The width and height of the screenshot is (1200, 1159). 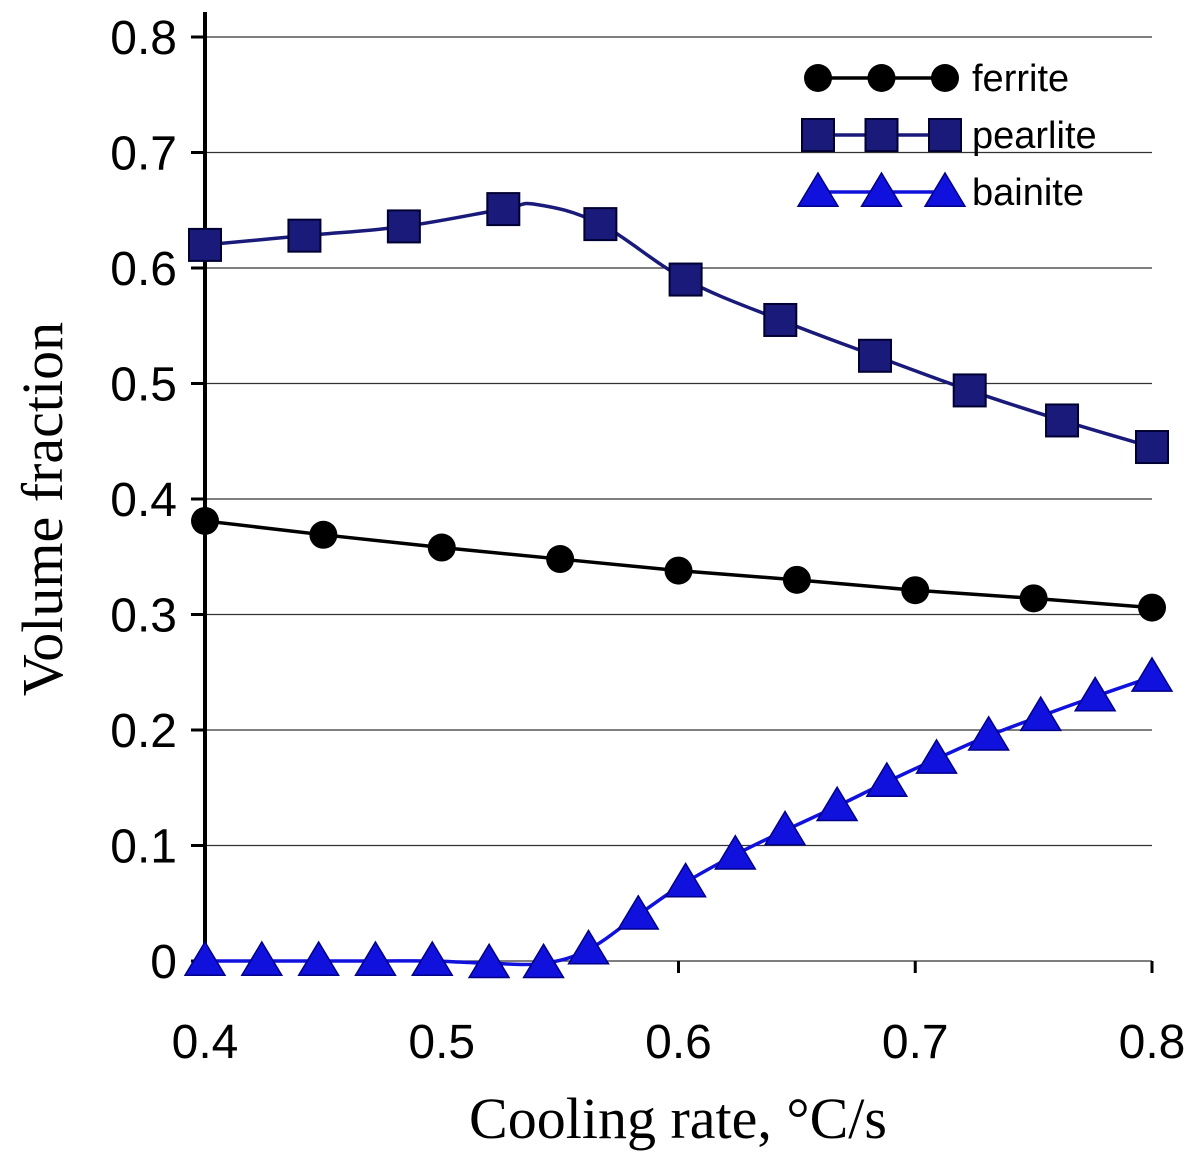 What do you see at coordinates (1028, 193) in the screenshot?
I see `legend-label: bainite` at bounding box center [1028, 193].